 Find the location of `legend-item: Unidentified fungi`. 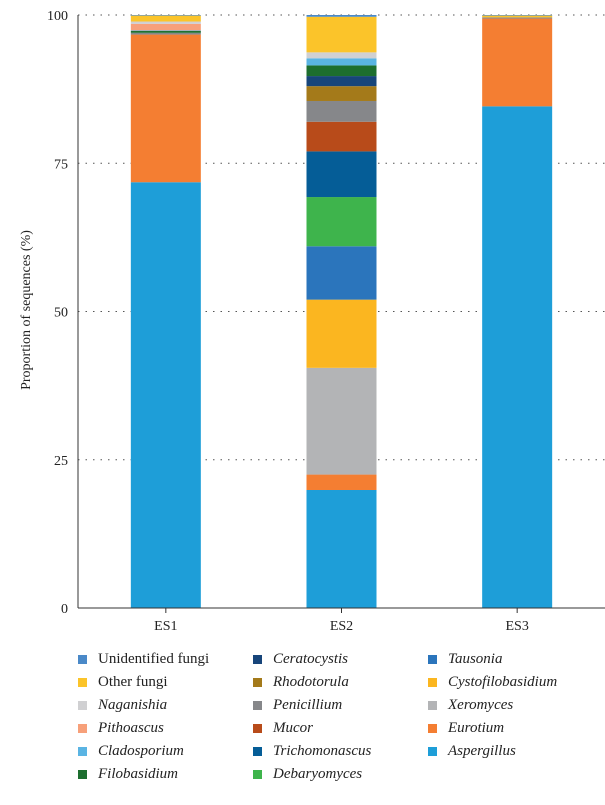

legend-item: Unidentified fungi is located at coordinates (165, 659).